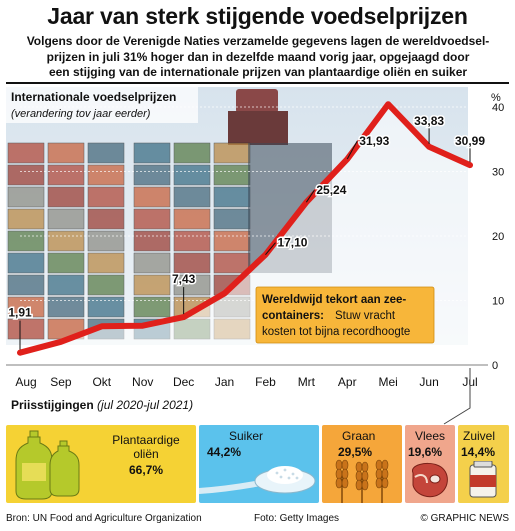  What do you see at coordinates (498, 173) in the screenshot?
I see `y-tick-label: 30` at bounding box center [498, 173].